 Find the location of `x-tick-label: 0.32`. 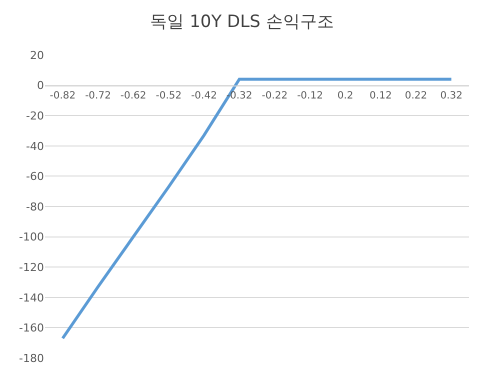

x-tick-label: 0.32 is located at coordinates (451, 96).